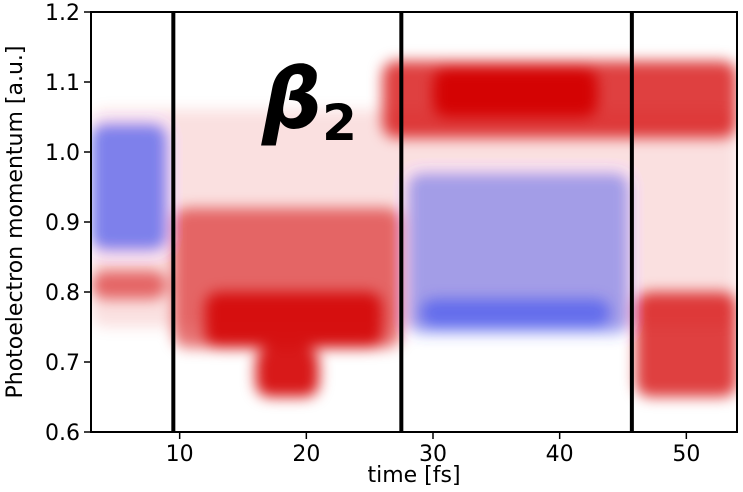 This screenshot has width=743, height=492. I want to click on y-tick-label: 0.7, so click(62, 363).